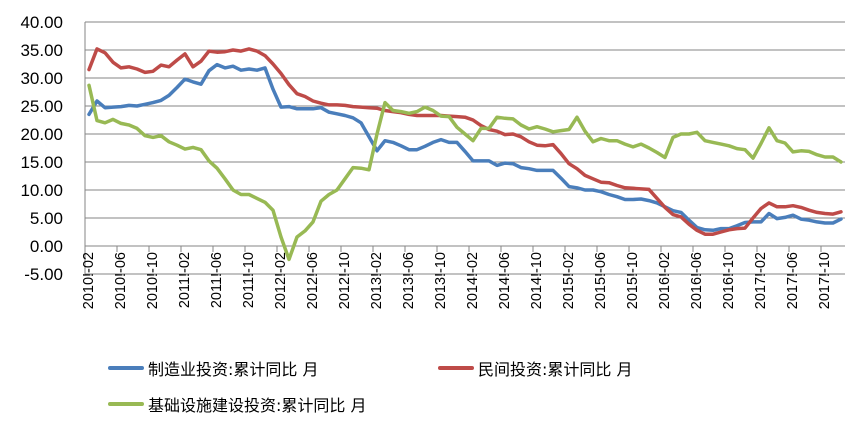 Image resolution: width=865 pixels, height=433 pixels. What do you see at coordinates (43, 274) in the screenshot?
I see `y-tick-label: -5.00` at bounding box center [43, 274].